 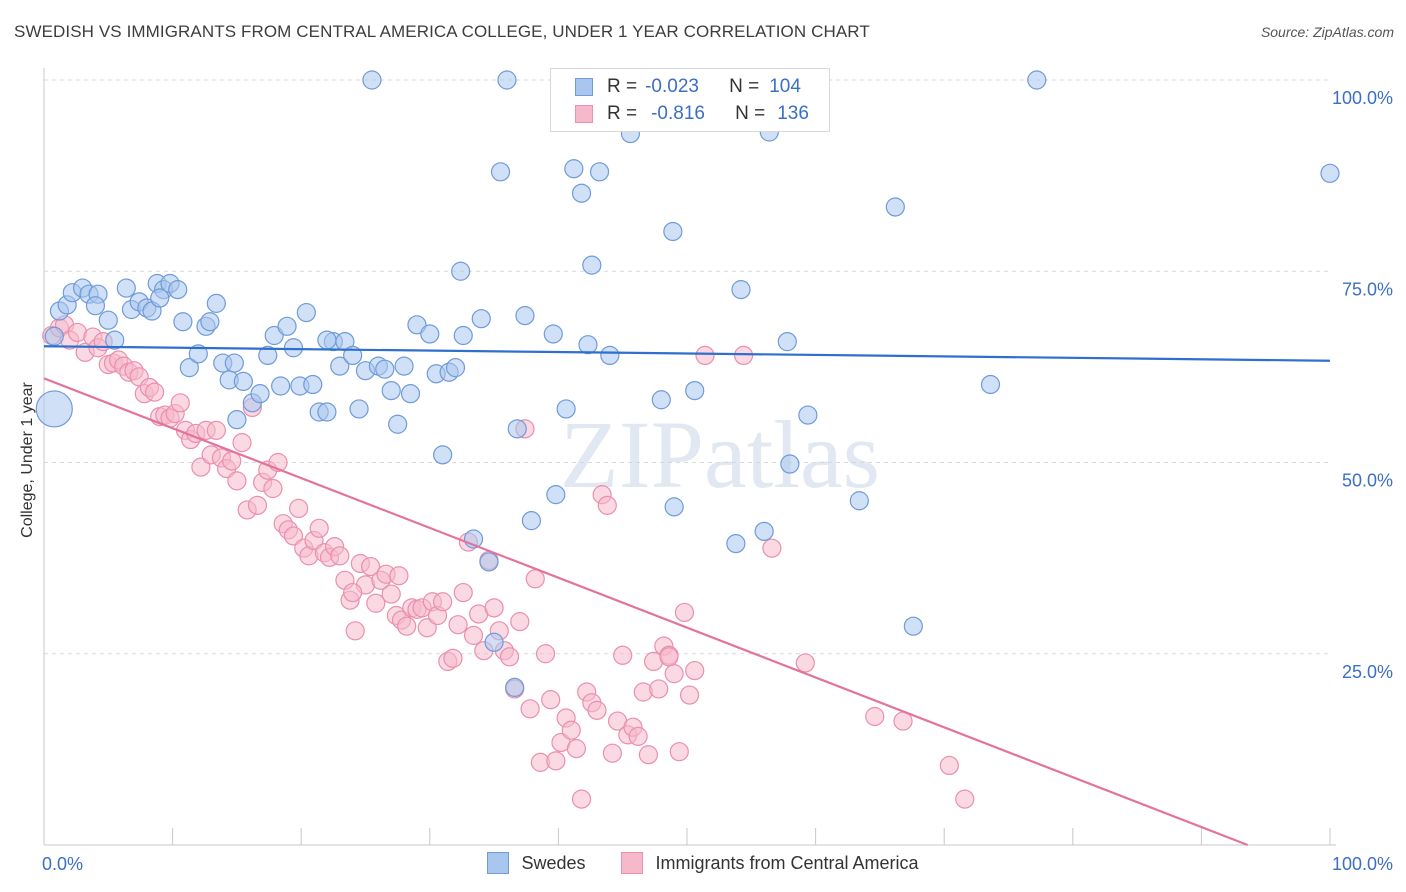 I want to click on watermark: ZIPatlas, so click(x=720, y=454).